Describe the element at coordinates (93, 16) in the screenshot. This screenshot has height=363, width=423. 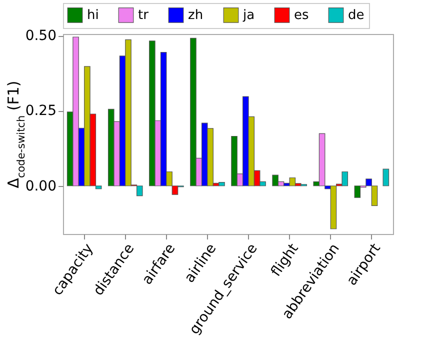
I see `legend-label: hi` at that location.